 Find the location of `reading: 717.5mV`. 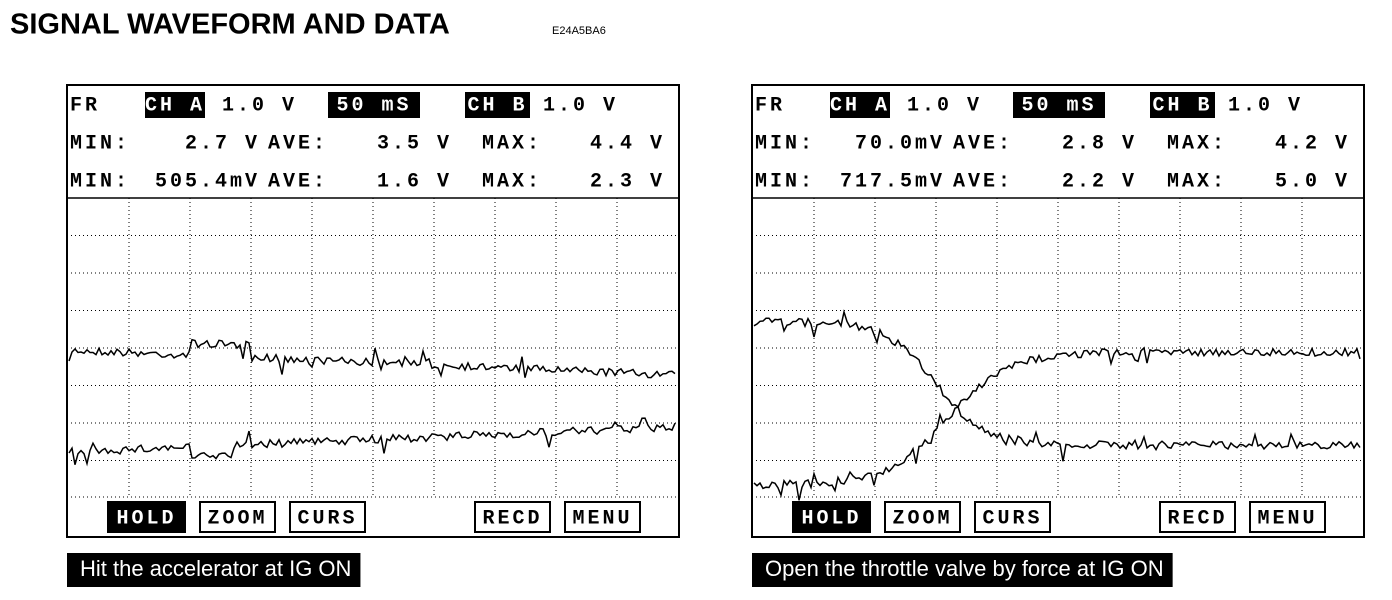

reading: 717.5mV is located at coordinates (892, 181).